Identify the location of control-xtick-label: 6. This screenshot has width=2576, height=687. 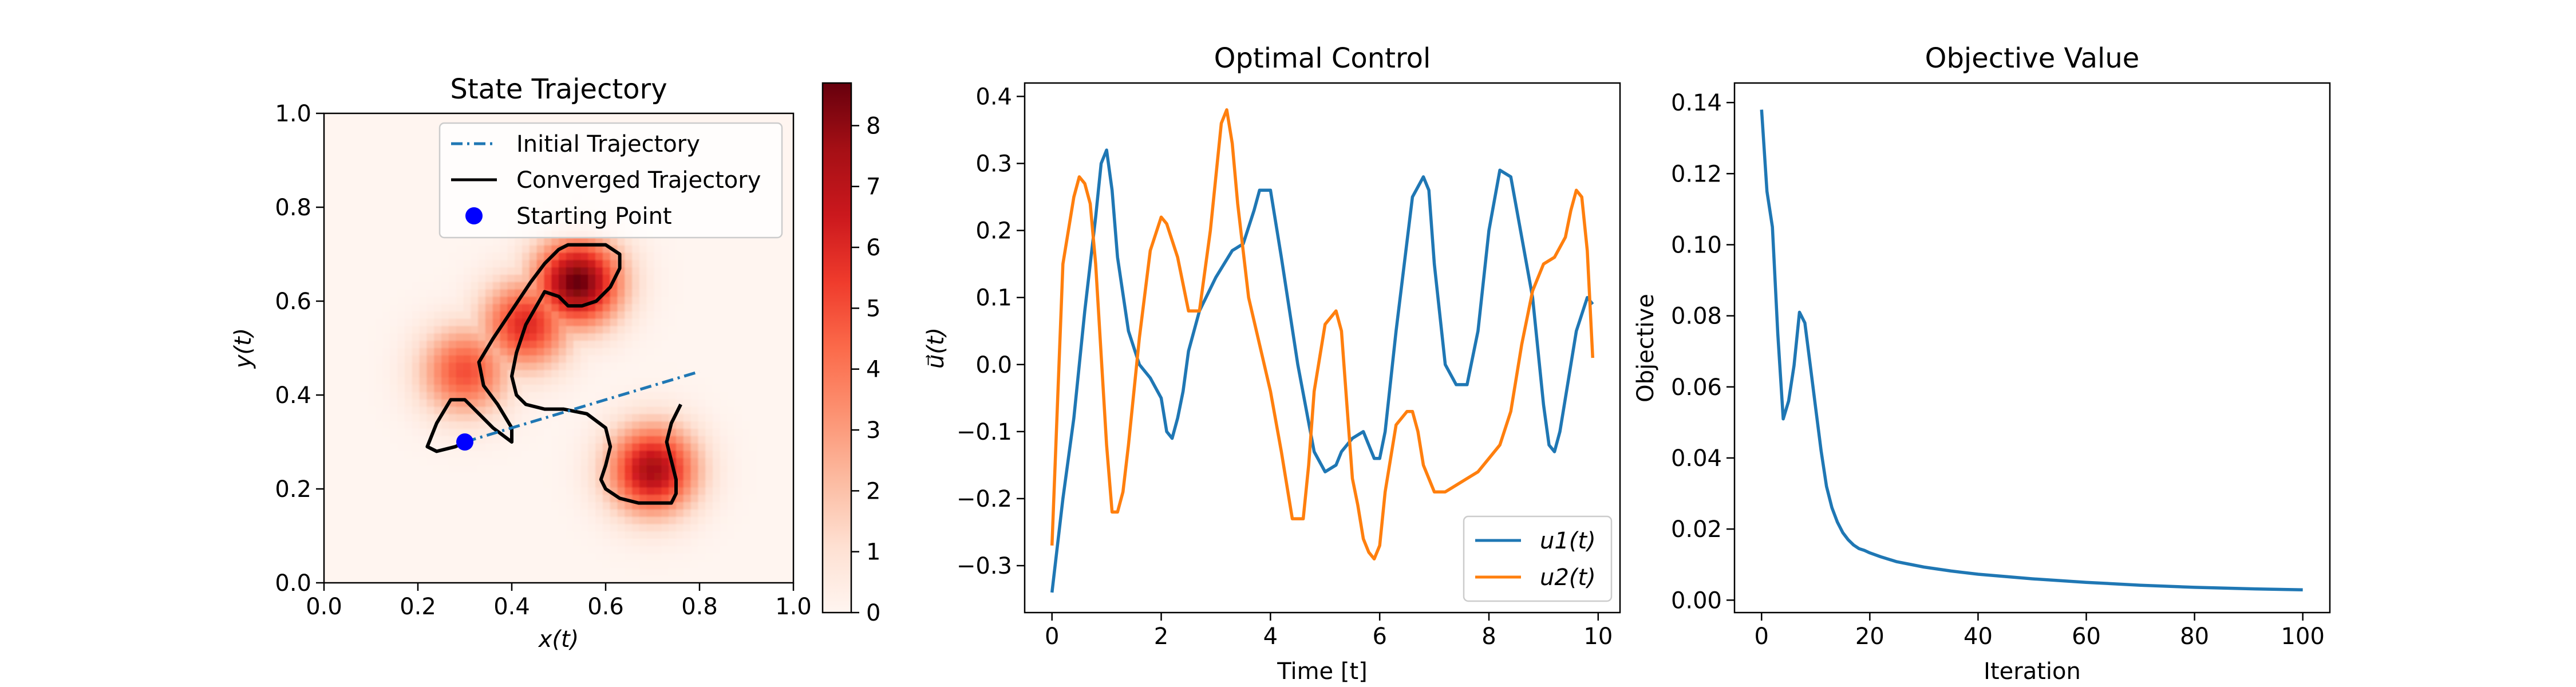
(1379, 637).